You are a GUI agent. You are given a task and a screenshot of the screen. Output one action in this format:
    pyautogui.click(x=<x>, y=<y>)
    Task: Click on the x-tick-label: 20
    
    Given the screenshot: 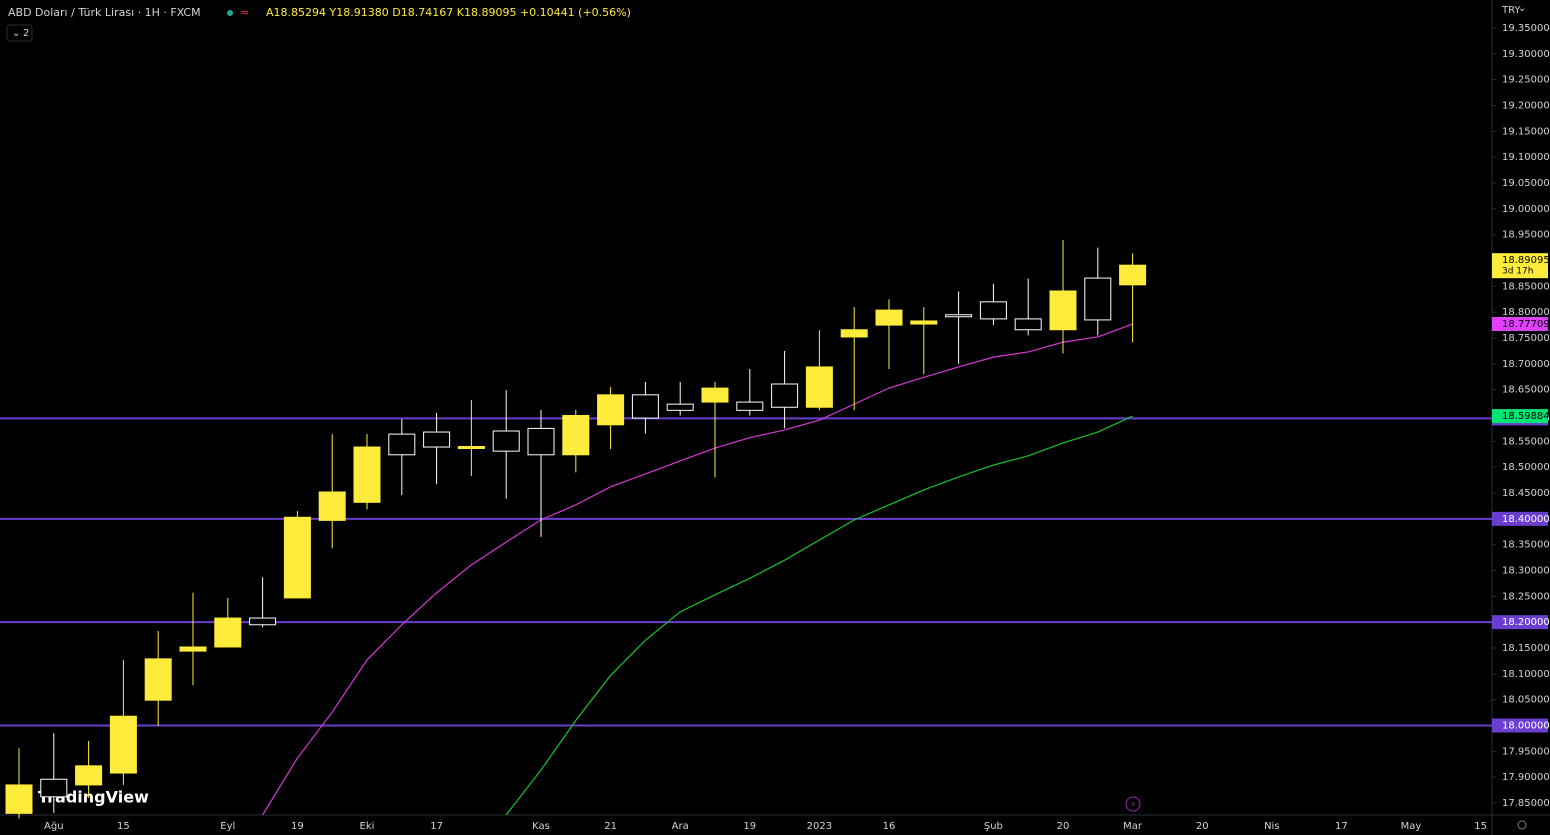 What is the action you would take?
    pyautogui.click(x=1063, y=826)
    